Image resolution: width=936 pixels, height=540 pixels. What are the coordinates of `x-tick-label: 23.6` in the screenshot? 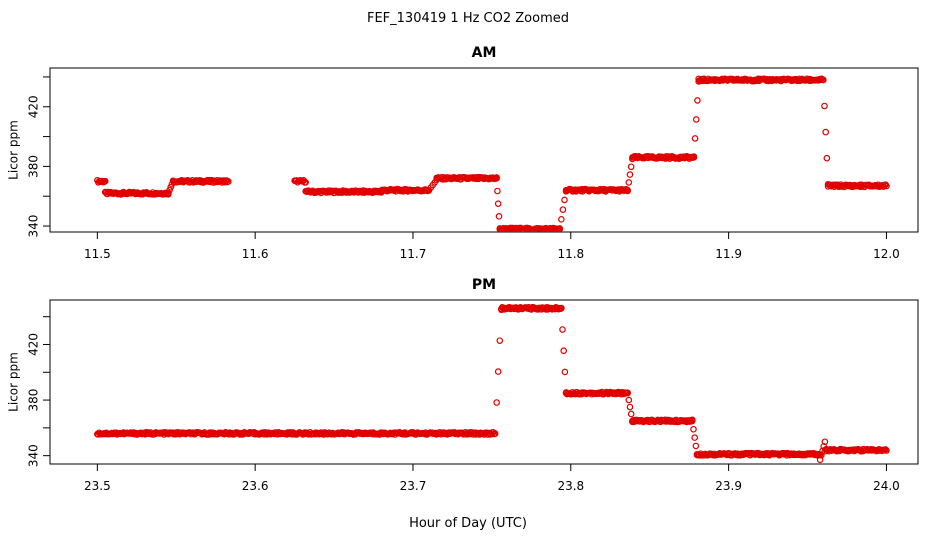 It's located at (255, 486).